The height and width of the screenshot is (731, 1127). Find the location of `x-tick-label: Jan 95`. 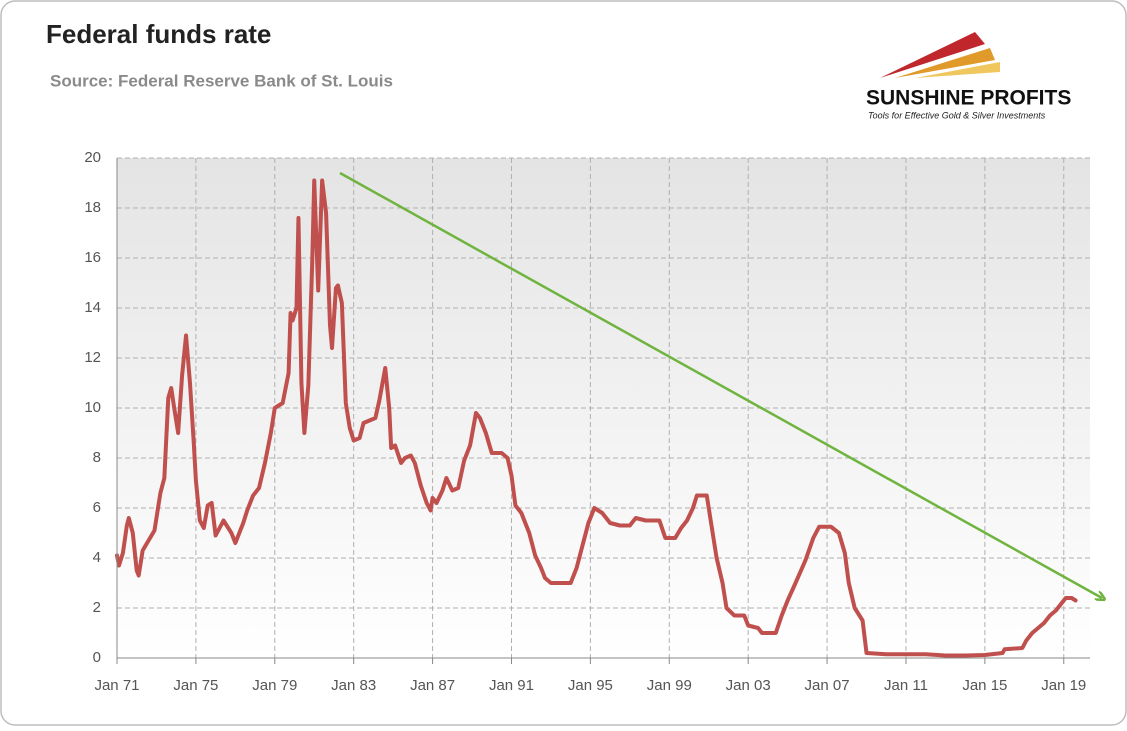

x-tick-label: Jan 95 is located at coordinates (590, 685).